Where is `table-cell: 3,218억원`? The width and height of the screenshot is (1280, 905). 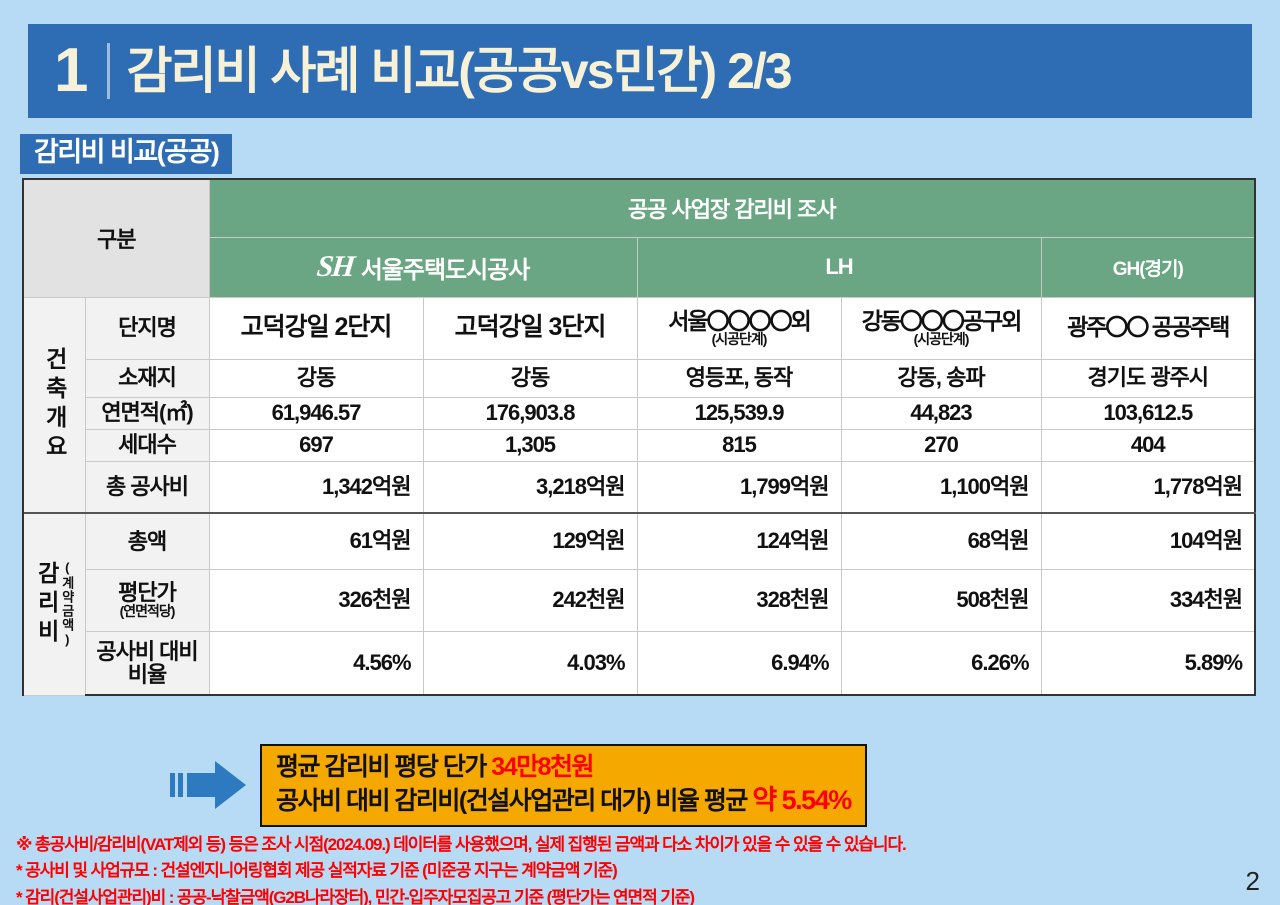
table-cell: 3,218억원 is located at coordinates (530, 487).